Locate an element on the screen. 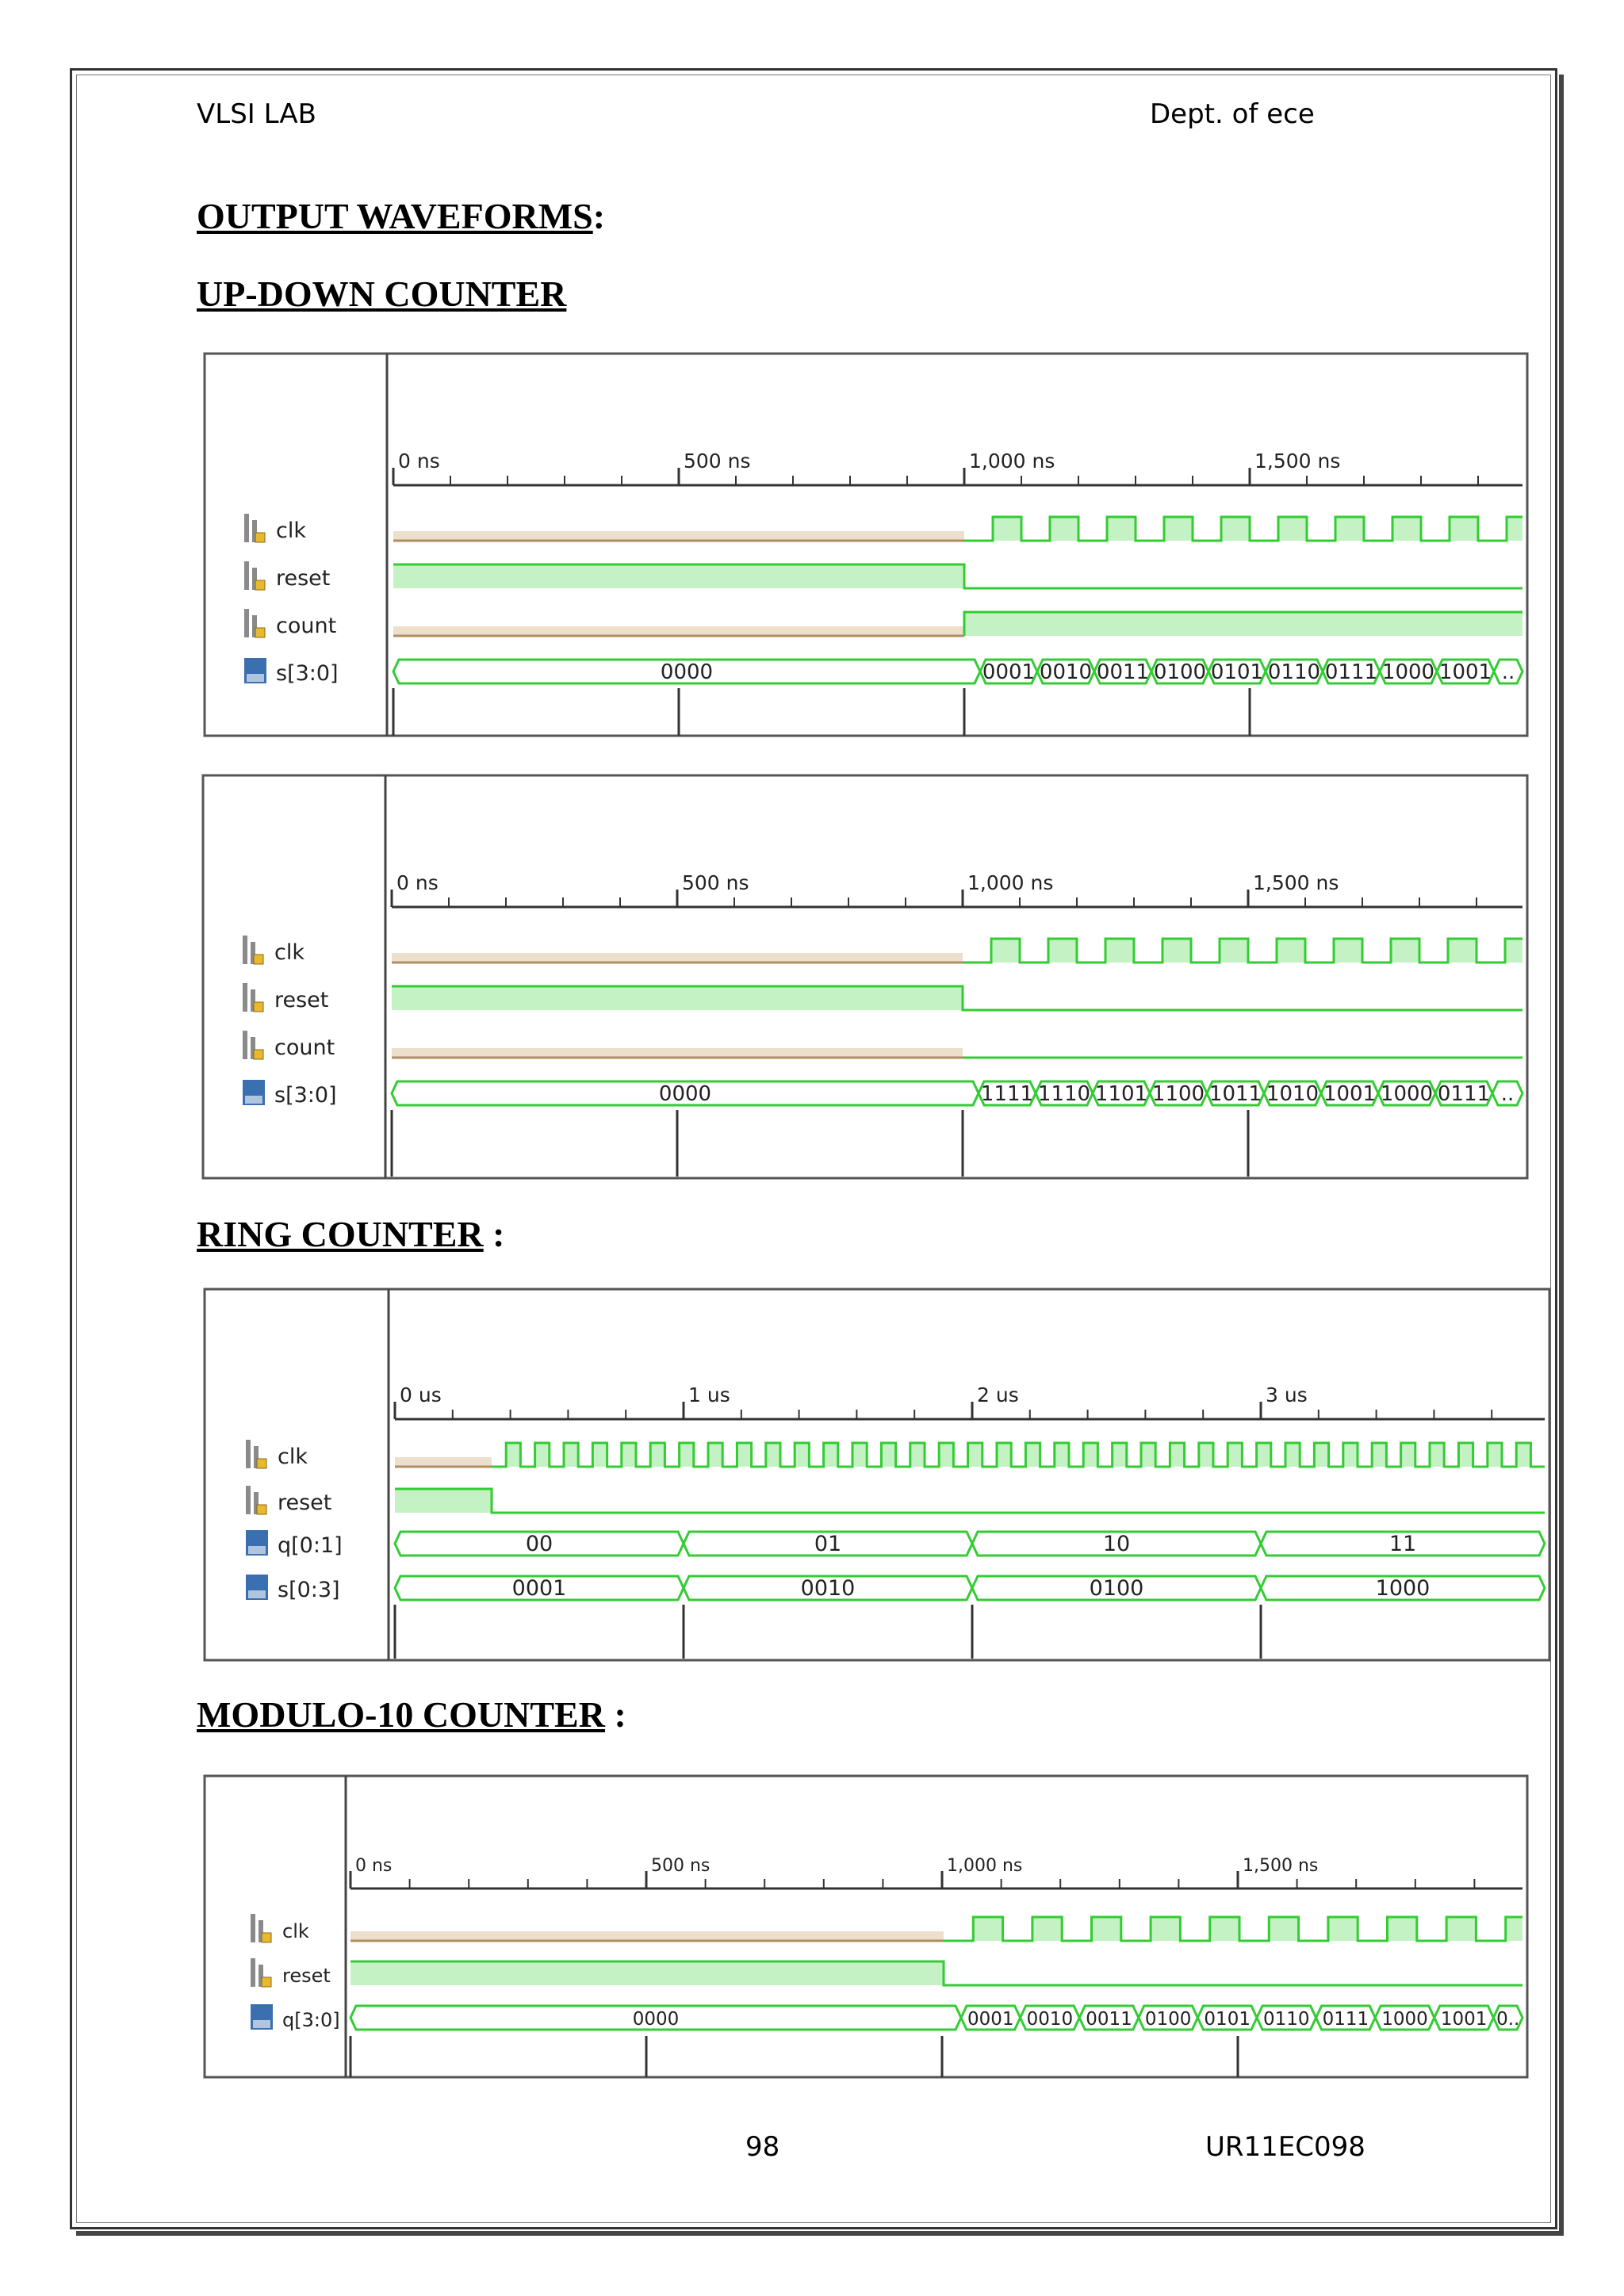  bus-value: 0010 is located at coordinates (1066, 672).